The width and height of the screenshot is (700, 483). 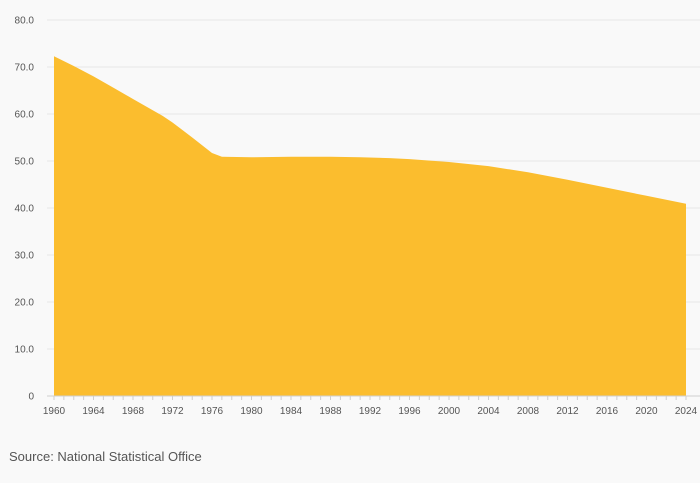 I want to click on y-tick-label: 80.0, so click(x=25, y=21).